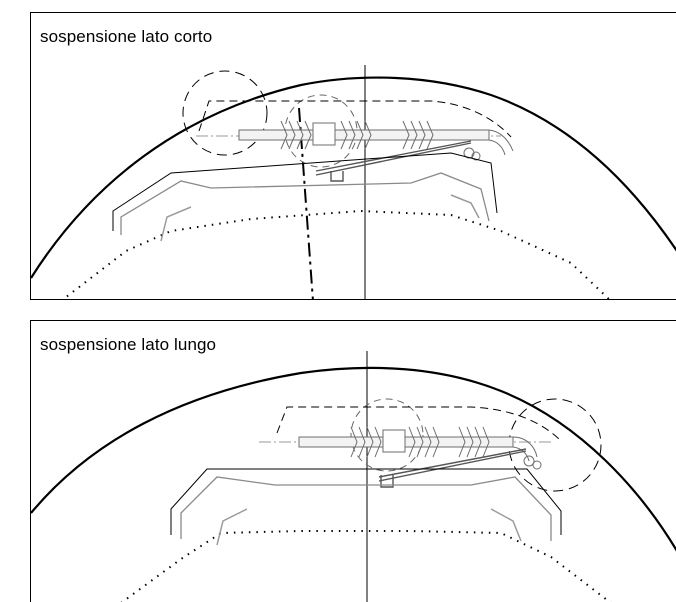 Image resolution: width=676 pixels, height=602 pixels. Describe the element at coordinates (225, 113) in the screenshot. I see `clearance-circle-left` at that location.